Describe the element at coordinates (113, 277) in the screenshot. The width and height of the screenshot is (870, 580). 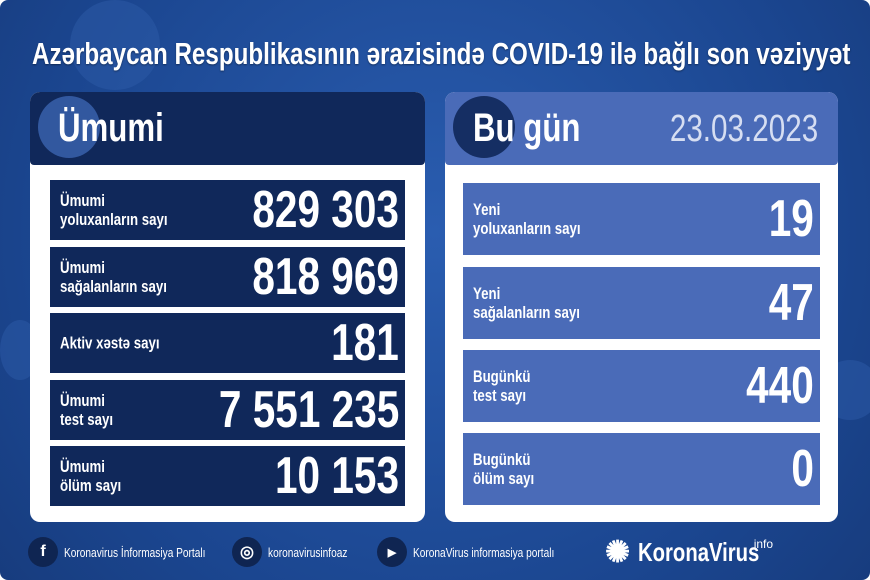
I see `stat-label: Ümumi sağalanların sayı` at that location.